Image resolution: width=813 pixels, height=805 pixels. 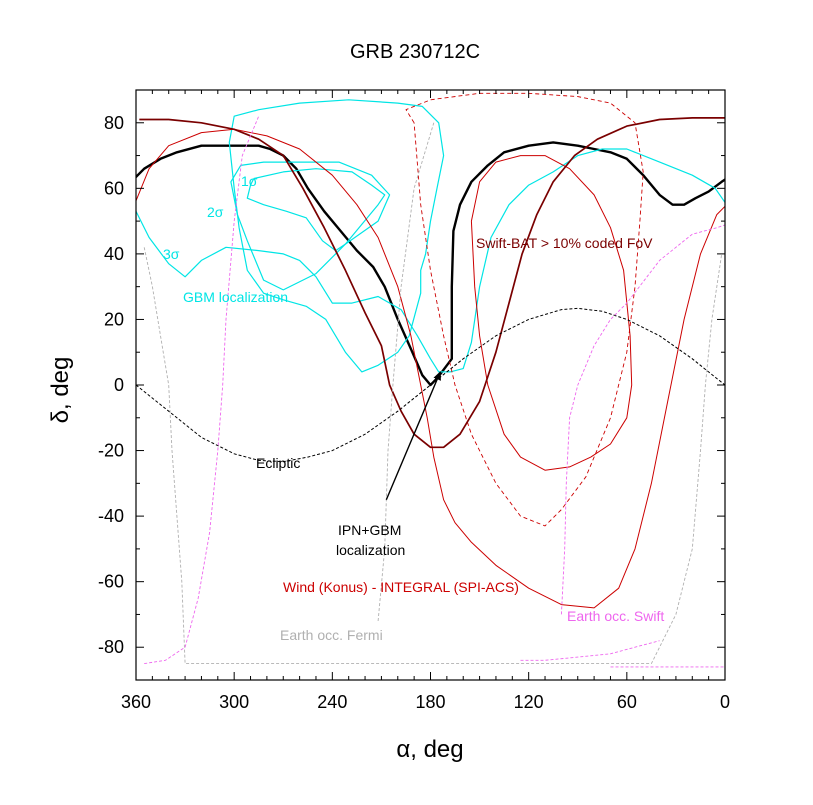 What do you see at coordinates (111, 647) in the screenshot?
I see `y-tick-label: -80` at bounding box center [111, 647].